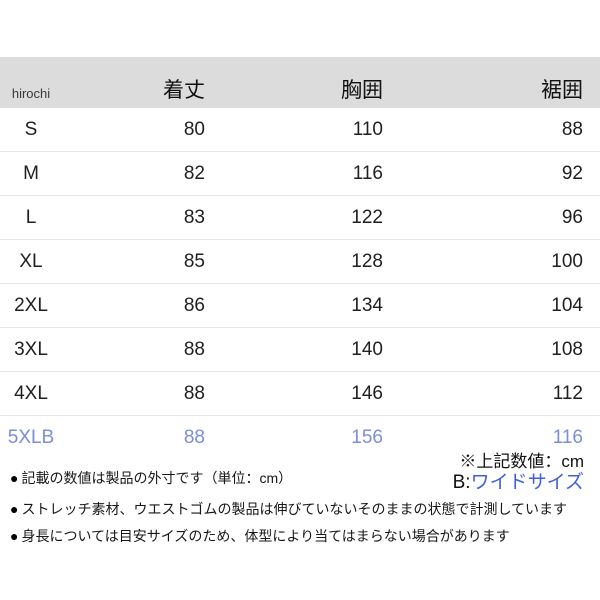  Describe the element at coordinates (31, 217) in the screenshot. I see `size-label: L` at that location.